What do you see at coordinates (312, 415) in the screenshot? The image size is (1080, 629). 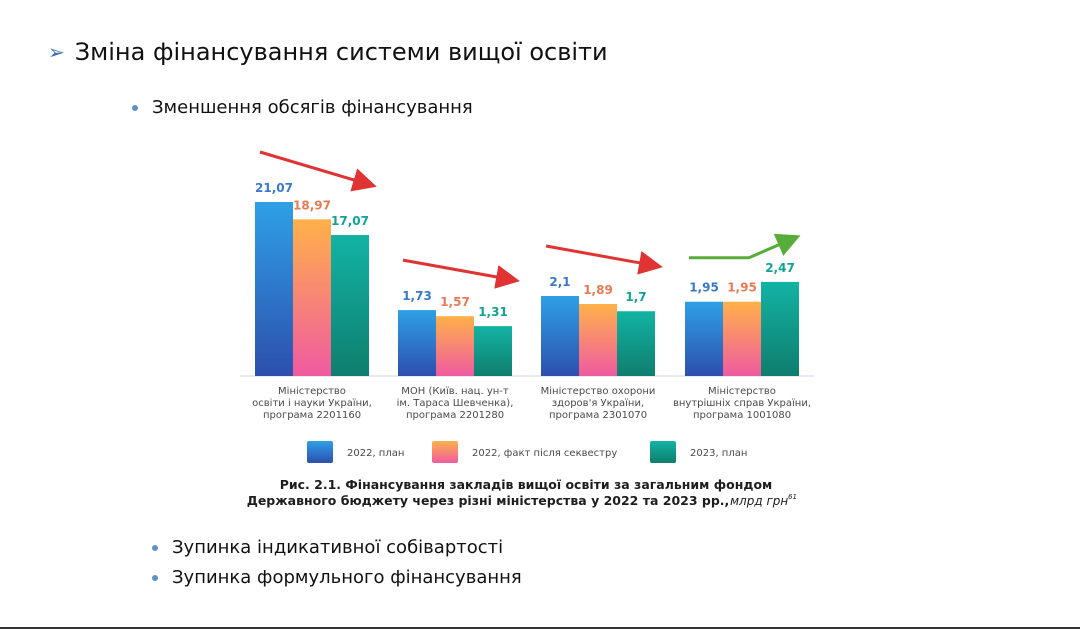 I see `category-label: програма 2201160` at bounding box center [312, 415].